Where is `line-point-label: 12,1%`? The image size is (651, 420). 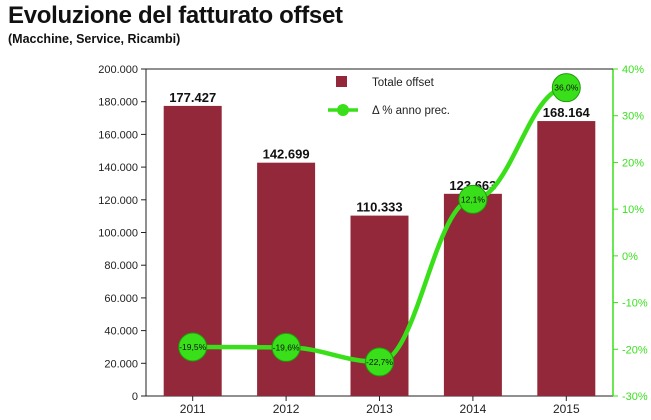
line-point-label: 12,1% is located at coordinates (473, 199).